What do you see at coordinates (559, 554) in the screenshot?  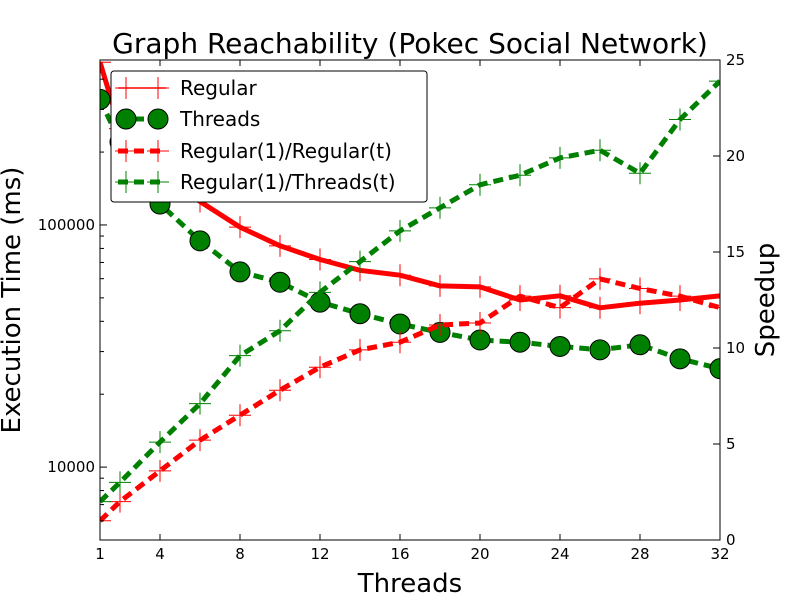 I see `x-tick-label: 24` at bounding box center [559, 554].